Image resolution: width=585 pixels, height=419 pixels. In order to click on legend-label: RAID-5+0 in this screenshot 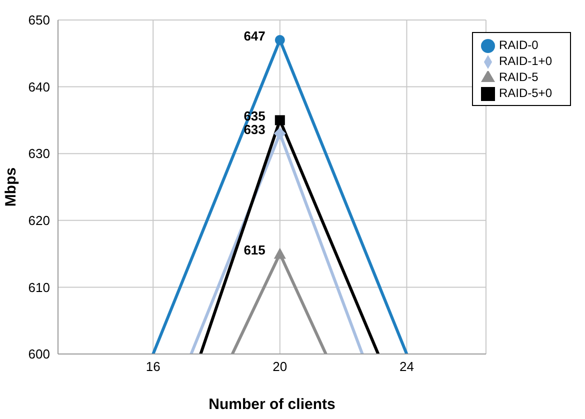, I will do `click(525, 93)`.